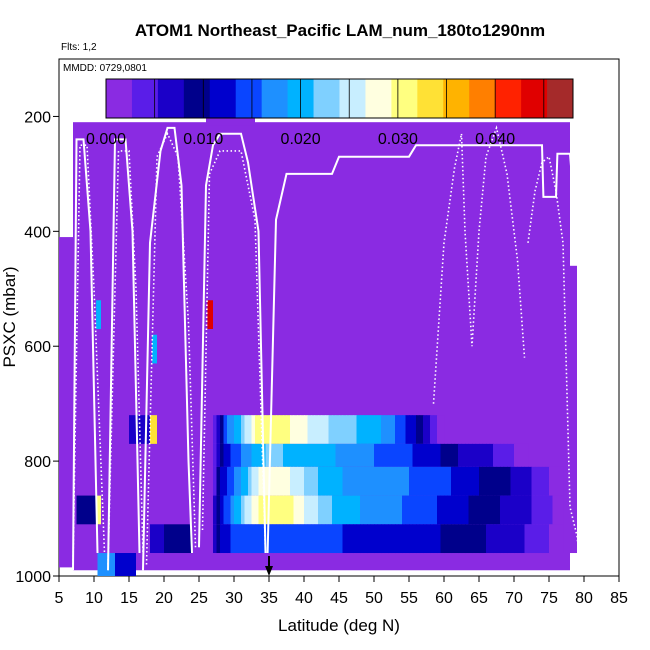 Image resolution: width=650 pixels, height=650 pixels. I want to click on x-tick-label: 30, so click(234, 598).